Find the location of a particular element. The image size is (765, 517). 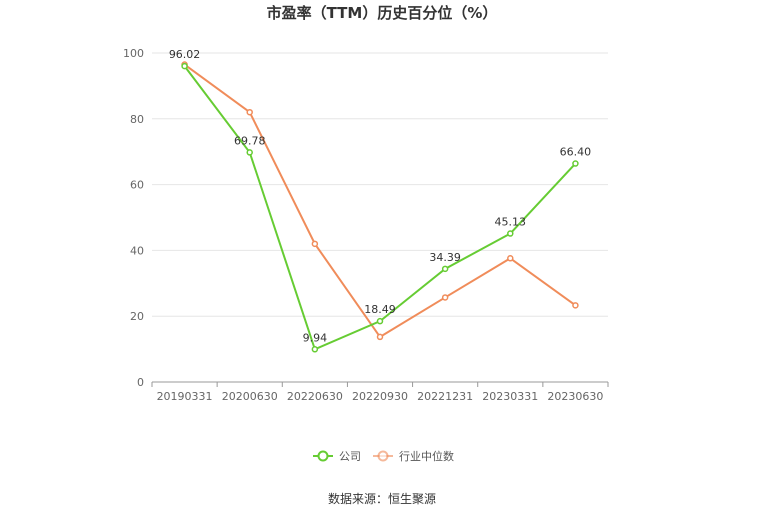

x-tick-label: 20200630 is located at coordinates (250, 396).